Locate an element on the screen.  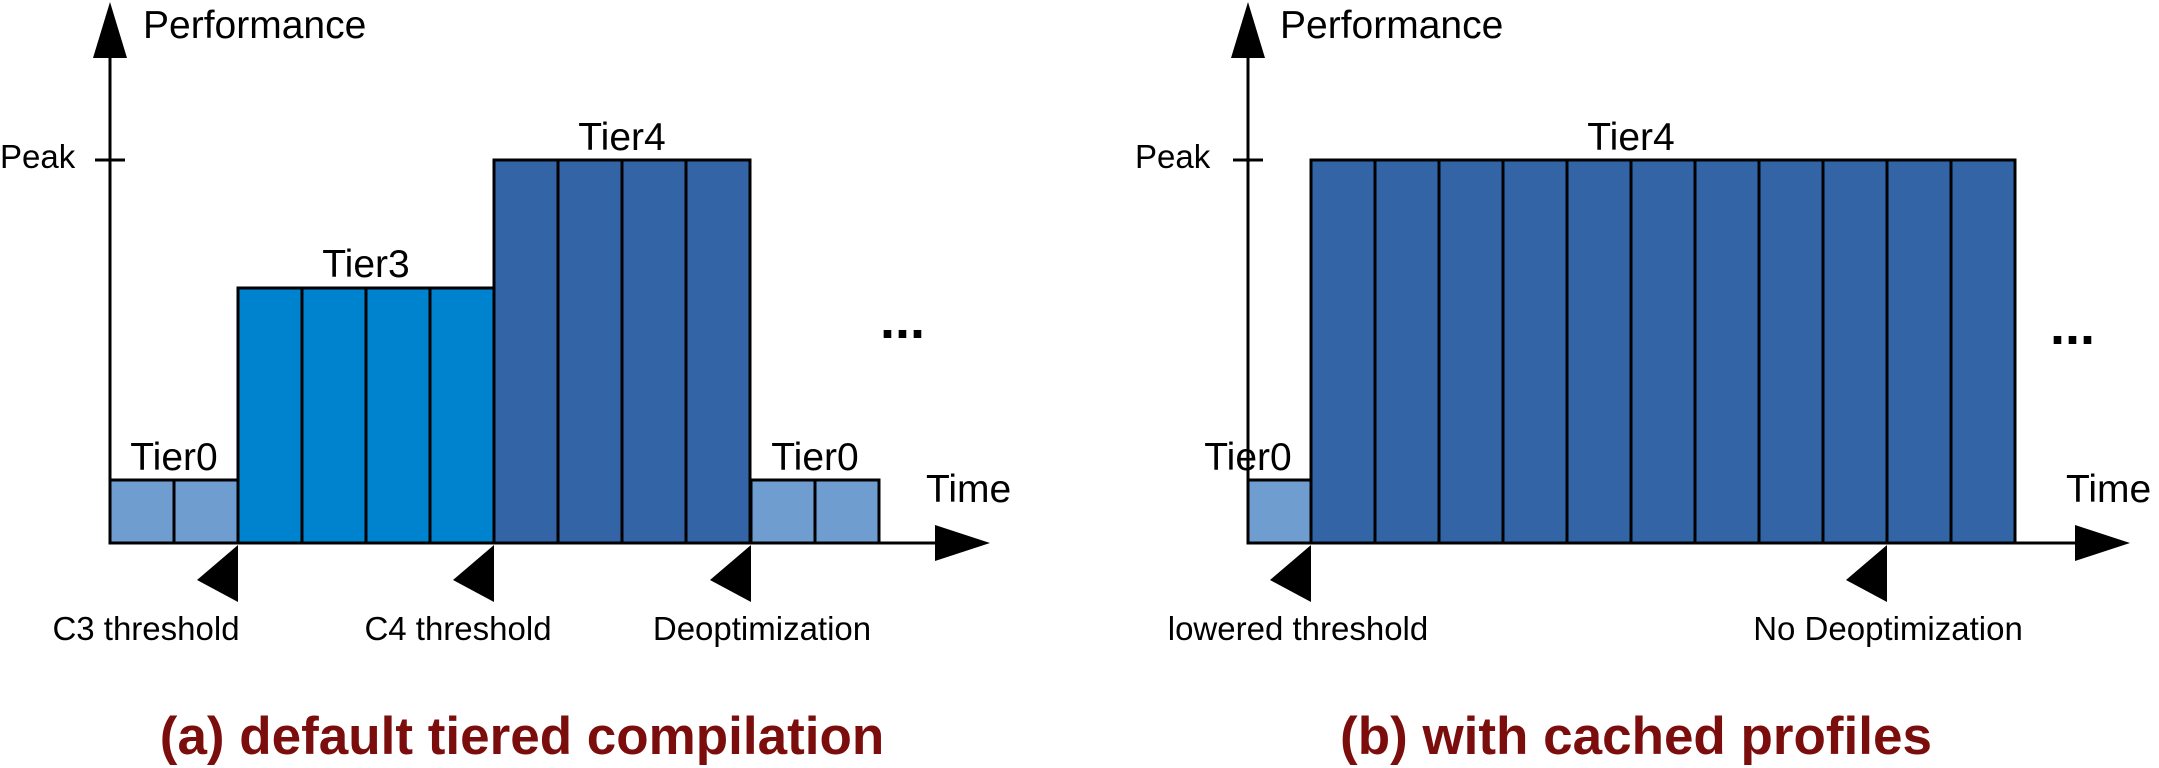
caption-b: (b) with cached profiles is located at coordinates (1636, 736).